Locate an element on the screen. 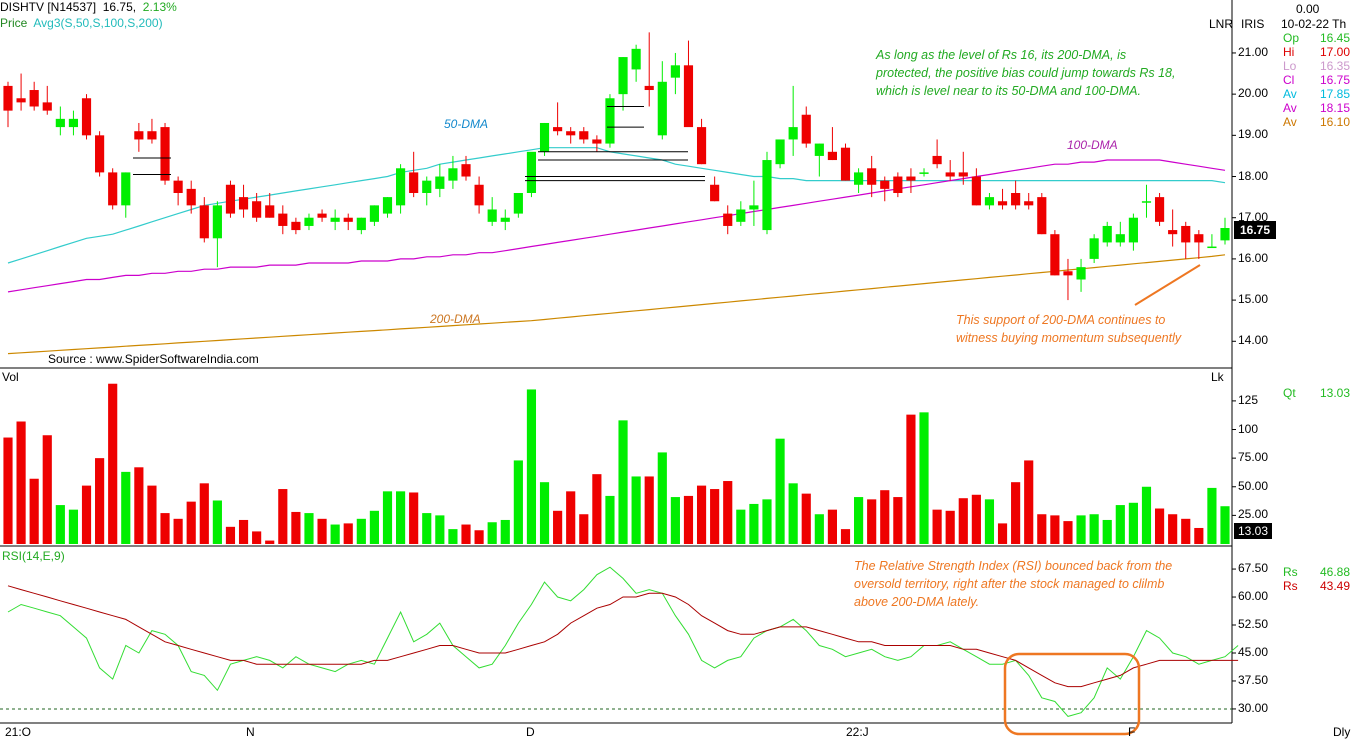 This screenshot has height=740, width=1352. rsi-label: Rs is located at coordinates (1290, 572).